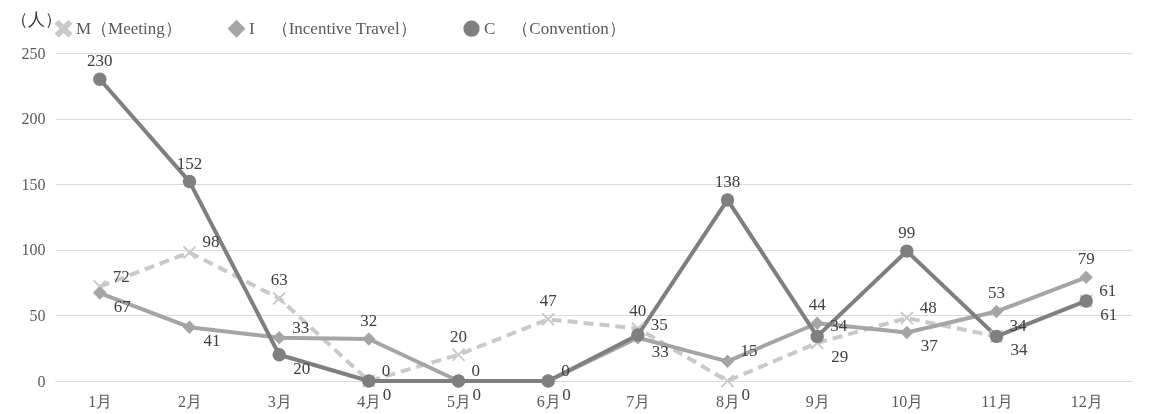  Describe the element at coordinates (997, 401) in the screenshot. I see `x-tick-label: 11月` at that location.